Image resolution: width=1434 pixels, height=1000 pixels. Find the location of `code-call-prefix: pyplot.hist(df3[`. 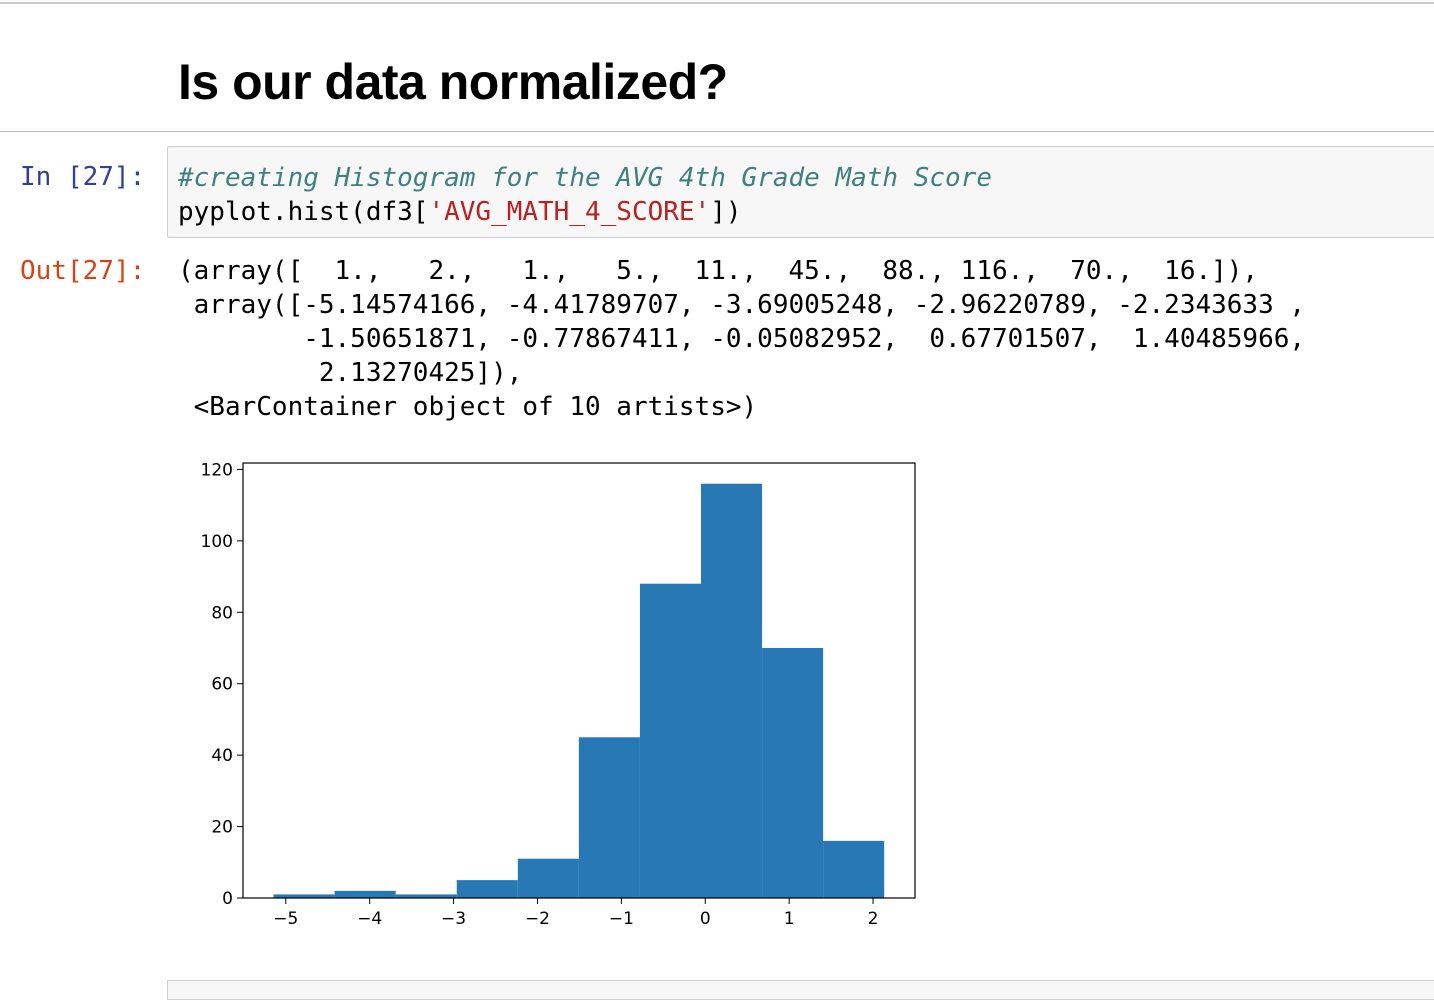

code-call-prefix: pyplot.hist(df3[ is located at coordinates (303, 212).